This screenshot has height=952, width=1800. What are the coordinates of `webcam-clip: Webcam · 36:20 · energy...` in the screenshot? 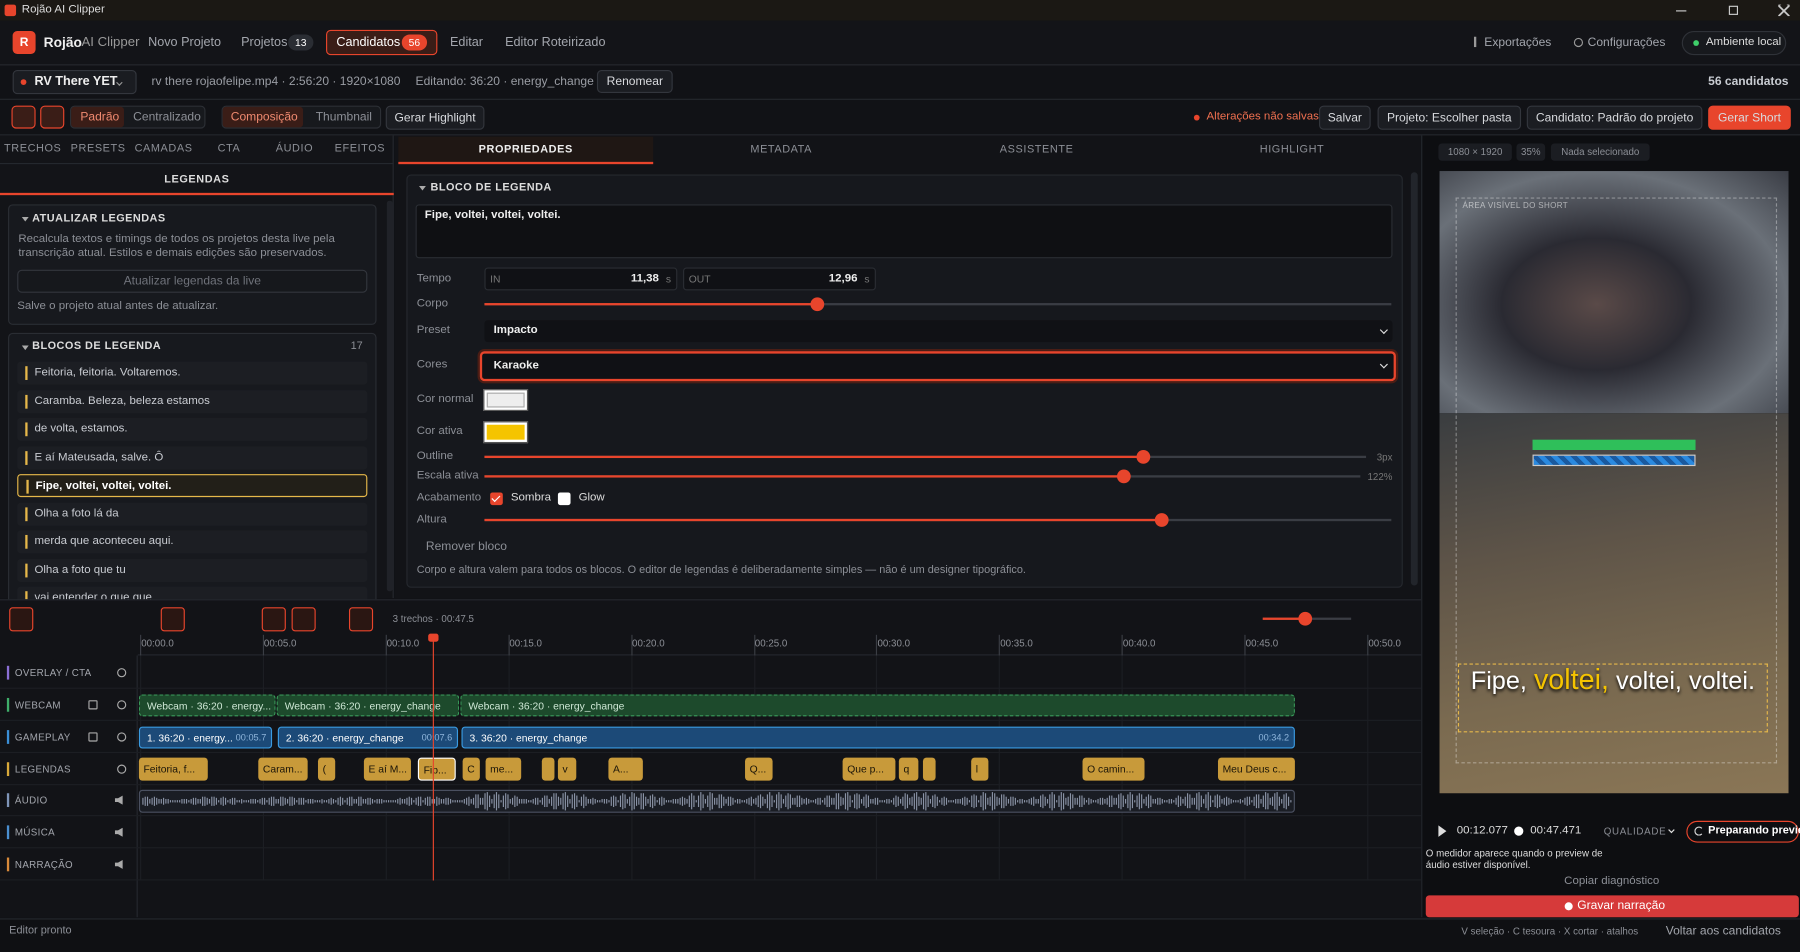 It's located at (207, 705).